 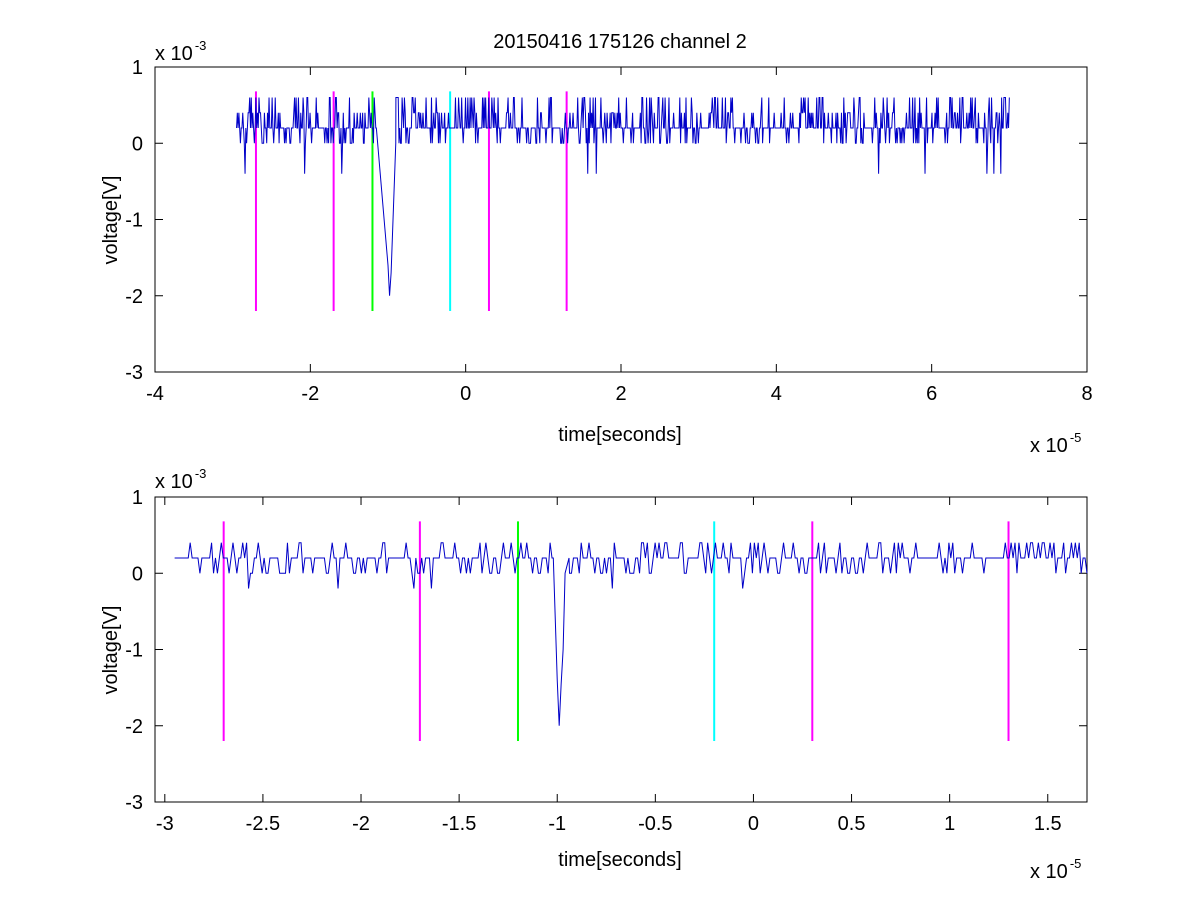 I want to click on bottom-y-exponent-power: -3, so click(x=201, y=473).